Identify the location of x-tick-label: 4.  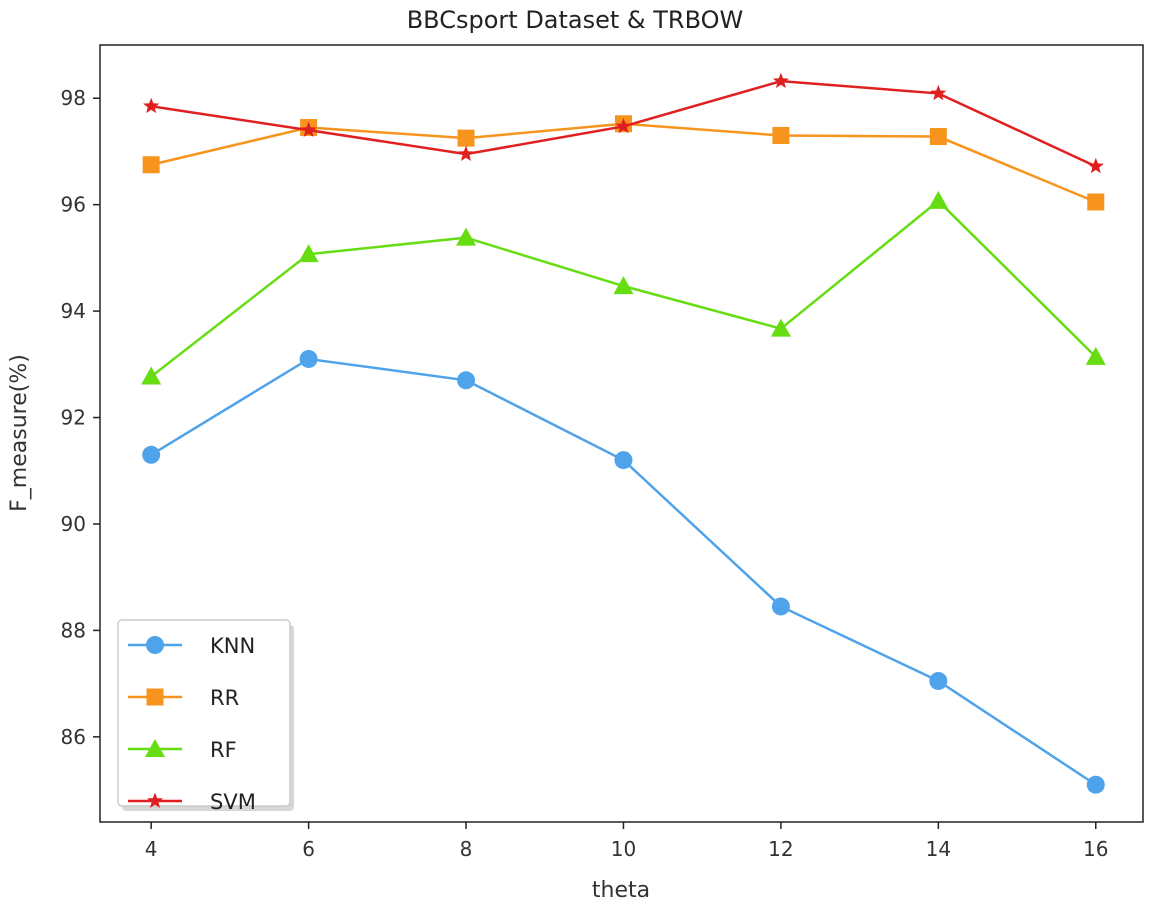
(151, 849).